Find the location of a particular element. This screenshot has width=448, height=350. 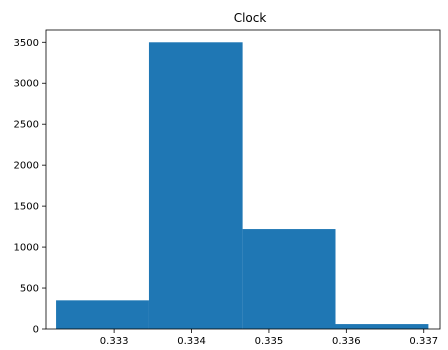

x-tick-label: 0.336 is located at coordinates (346, 341).